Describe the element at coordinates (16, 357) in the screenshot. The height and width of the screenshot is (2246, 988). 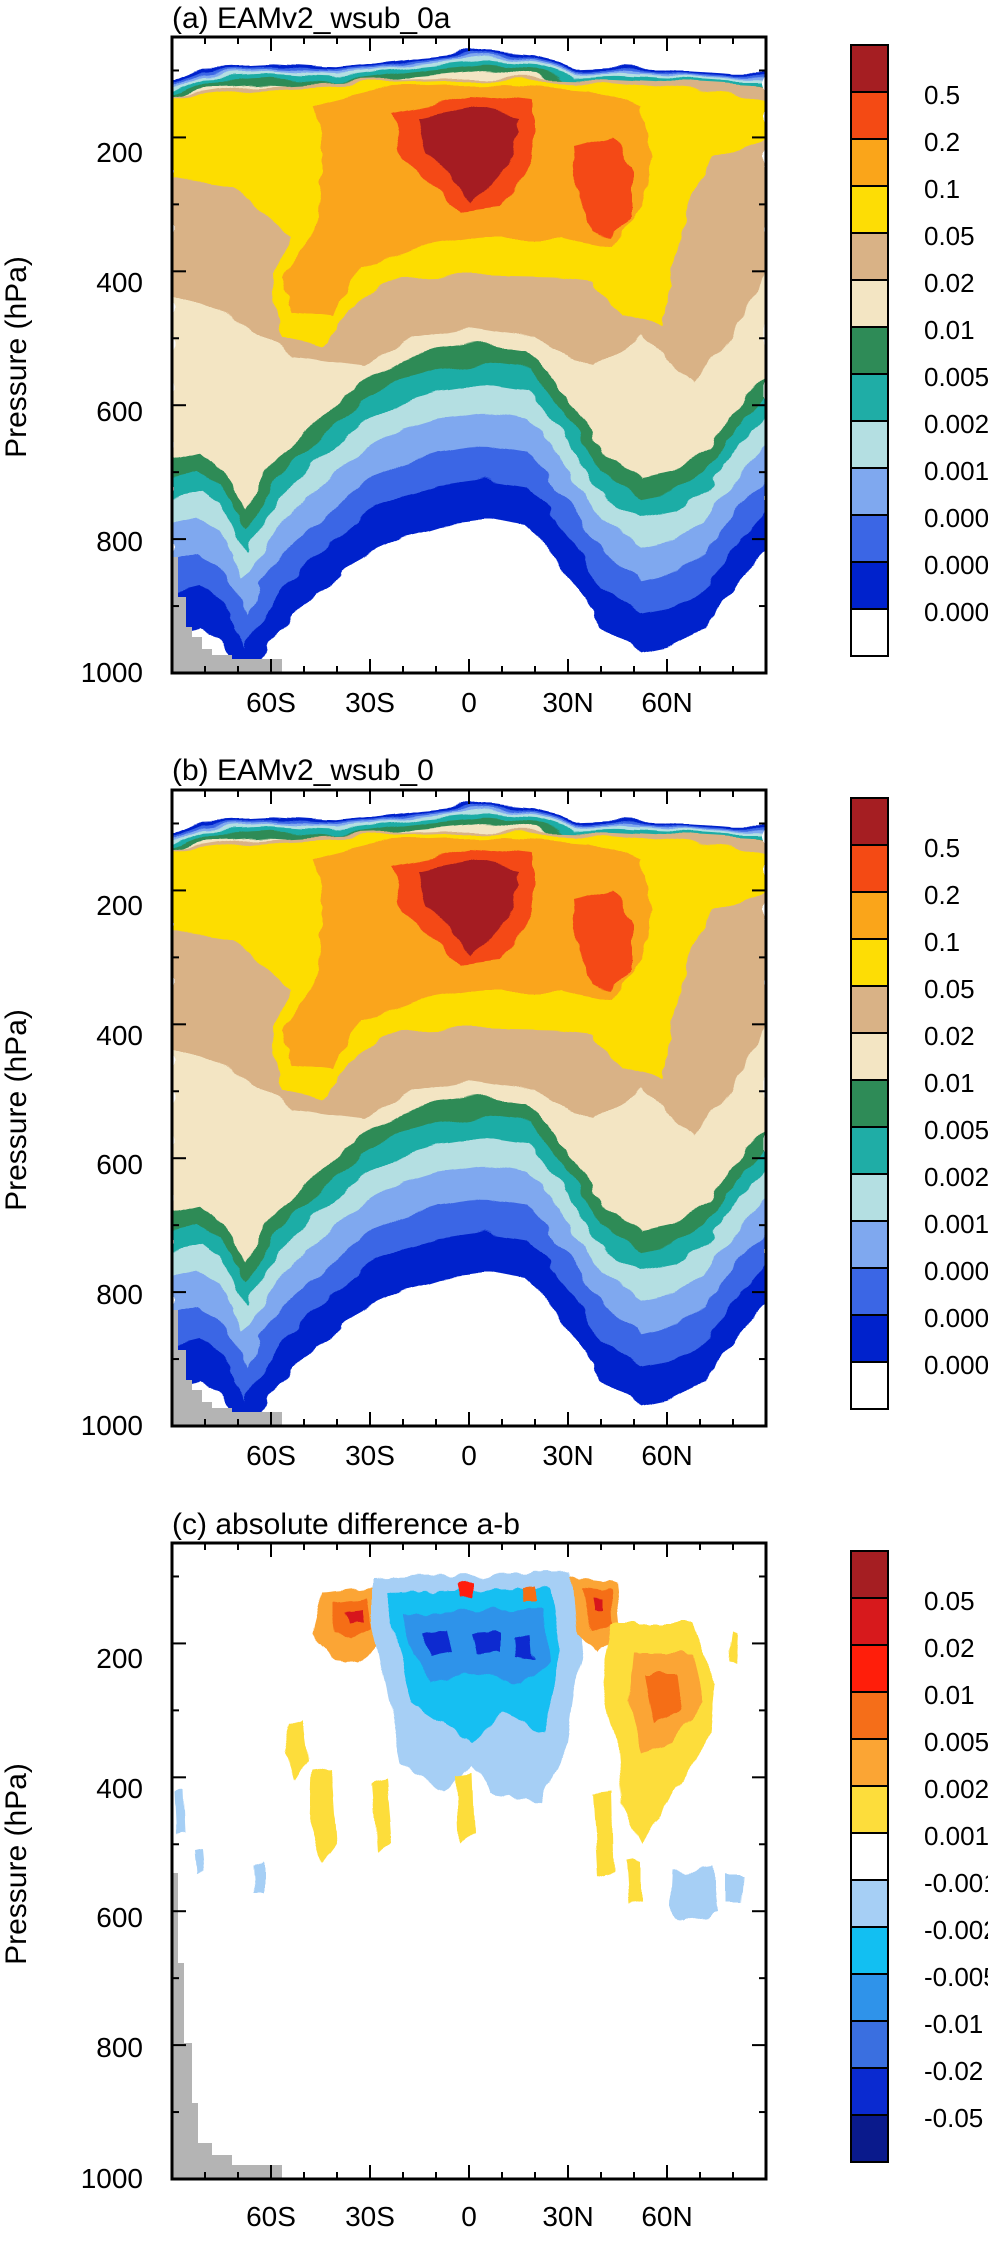
I see `panel-a-ylabel: Pressure (hPa)` at that location.